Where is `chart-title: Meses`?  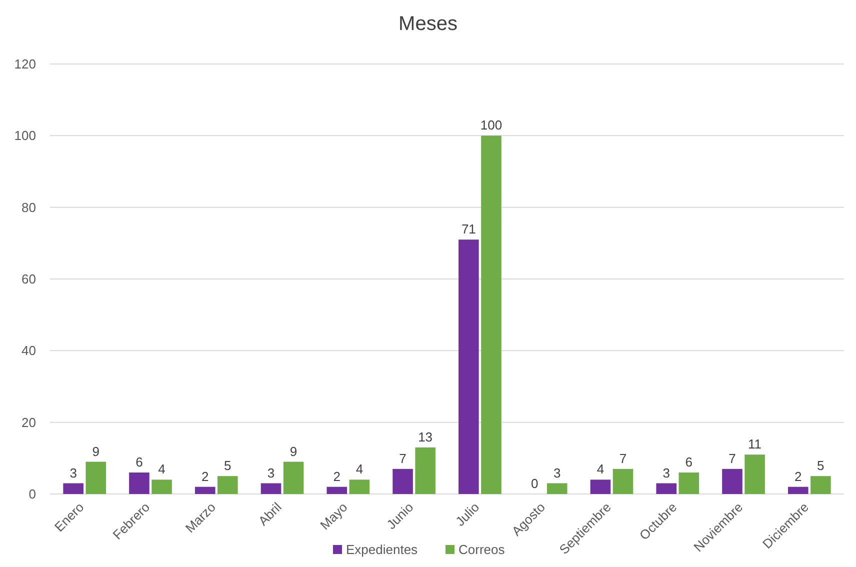 chart-title: Meses is located at coordinates (428, 24).